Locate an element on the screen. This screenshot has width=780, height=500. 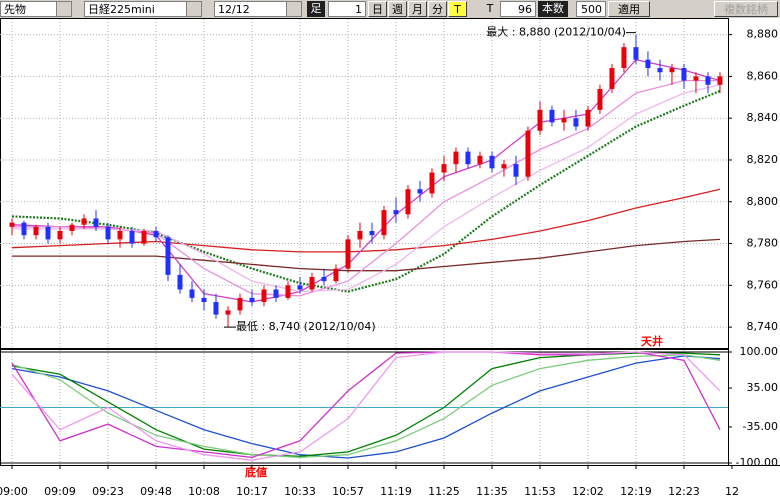
x-tick-label: 10:57 is located at coordinates (348, 491).